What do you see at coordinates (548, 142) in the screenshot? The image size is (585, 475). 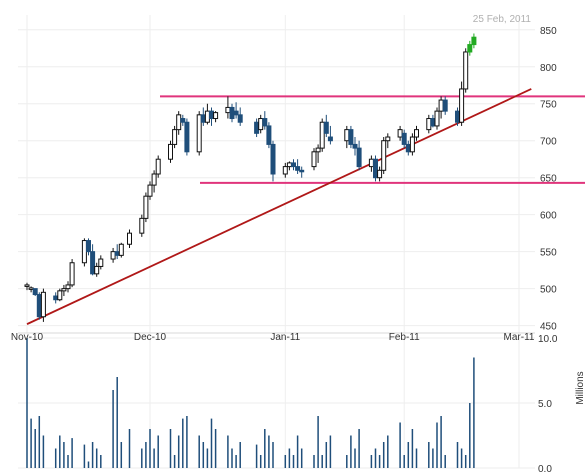 I see `price-tick-label: 700` at bounding box center [548, 142].